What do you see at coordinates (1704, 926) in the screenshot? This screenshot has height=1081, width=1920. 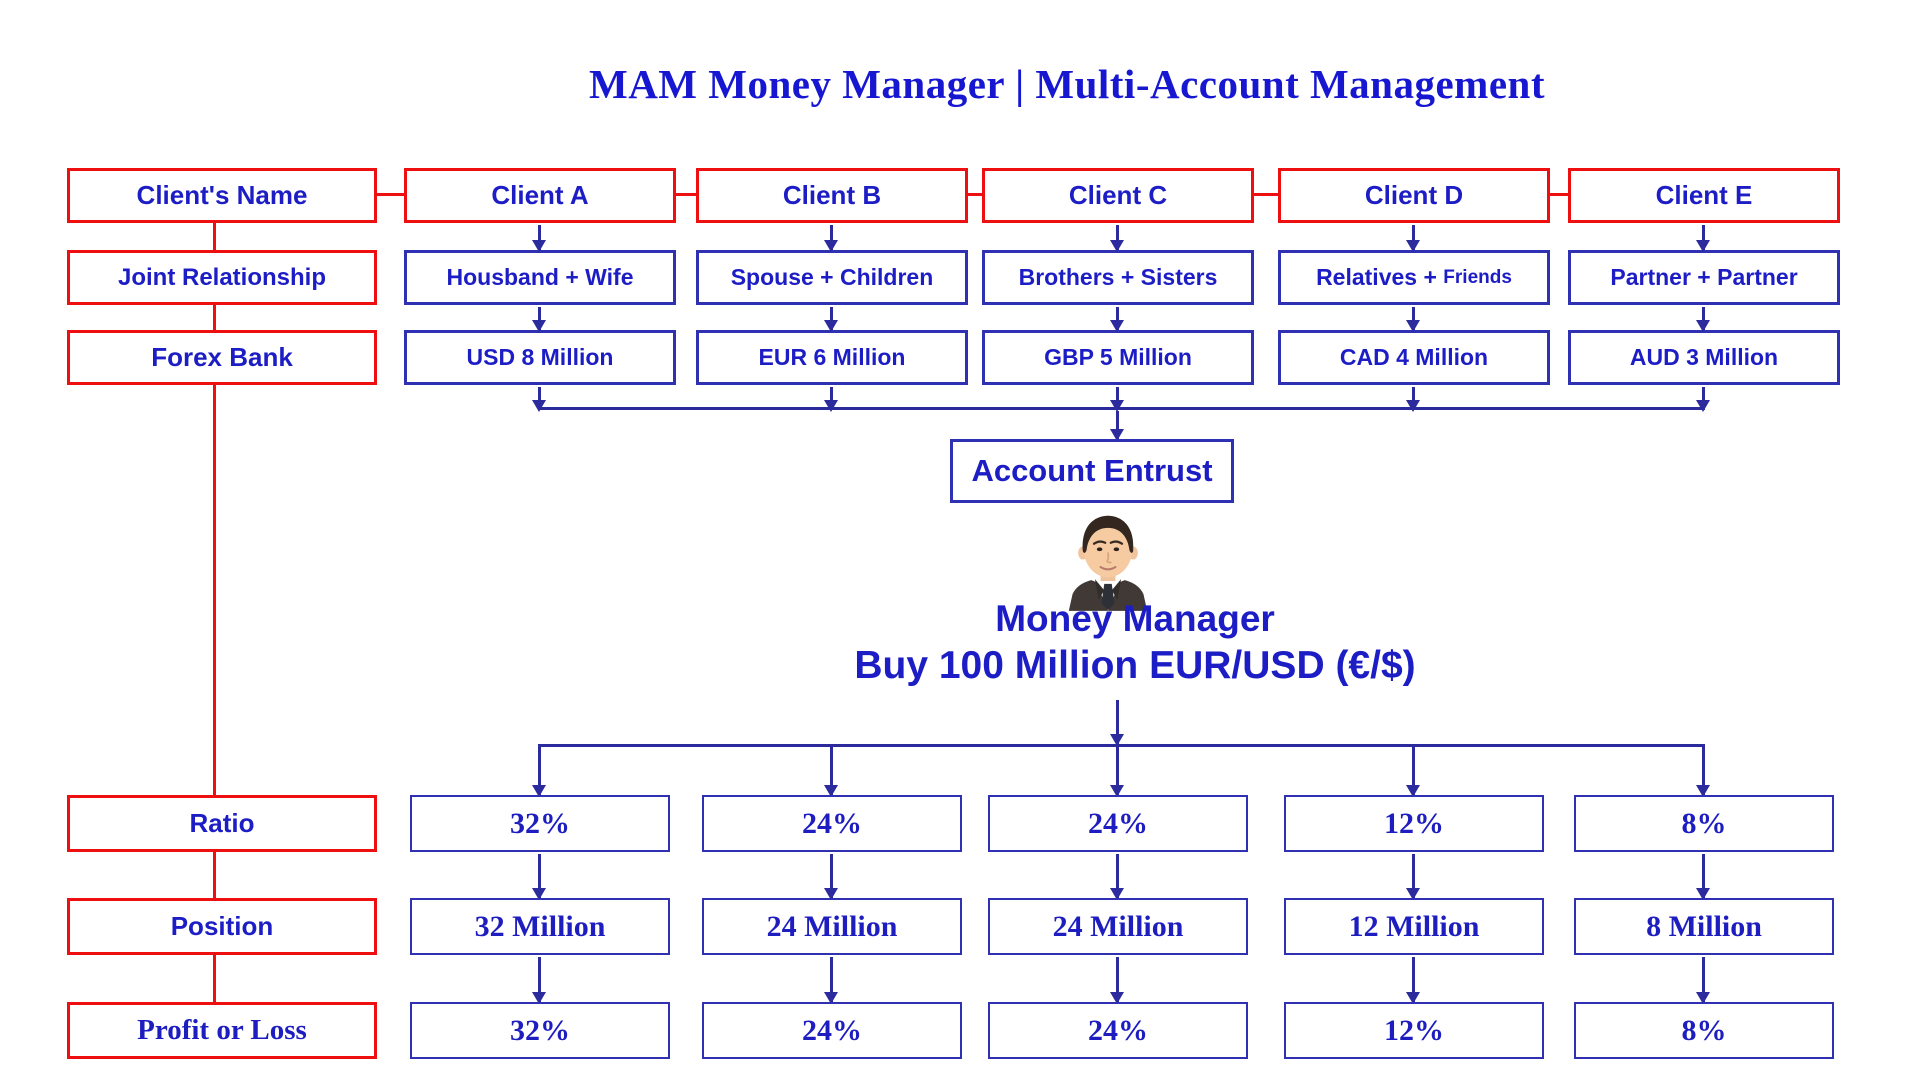 I see `box-position-e: 8 Million` at bounding box center [1704, 926].